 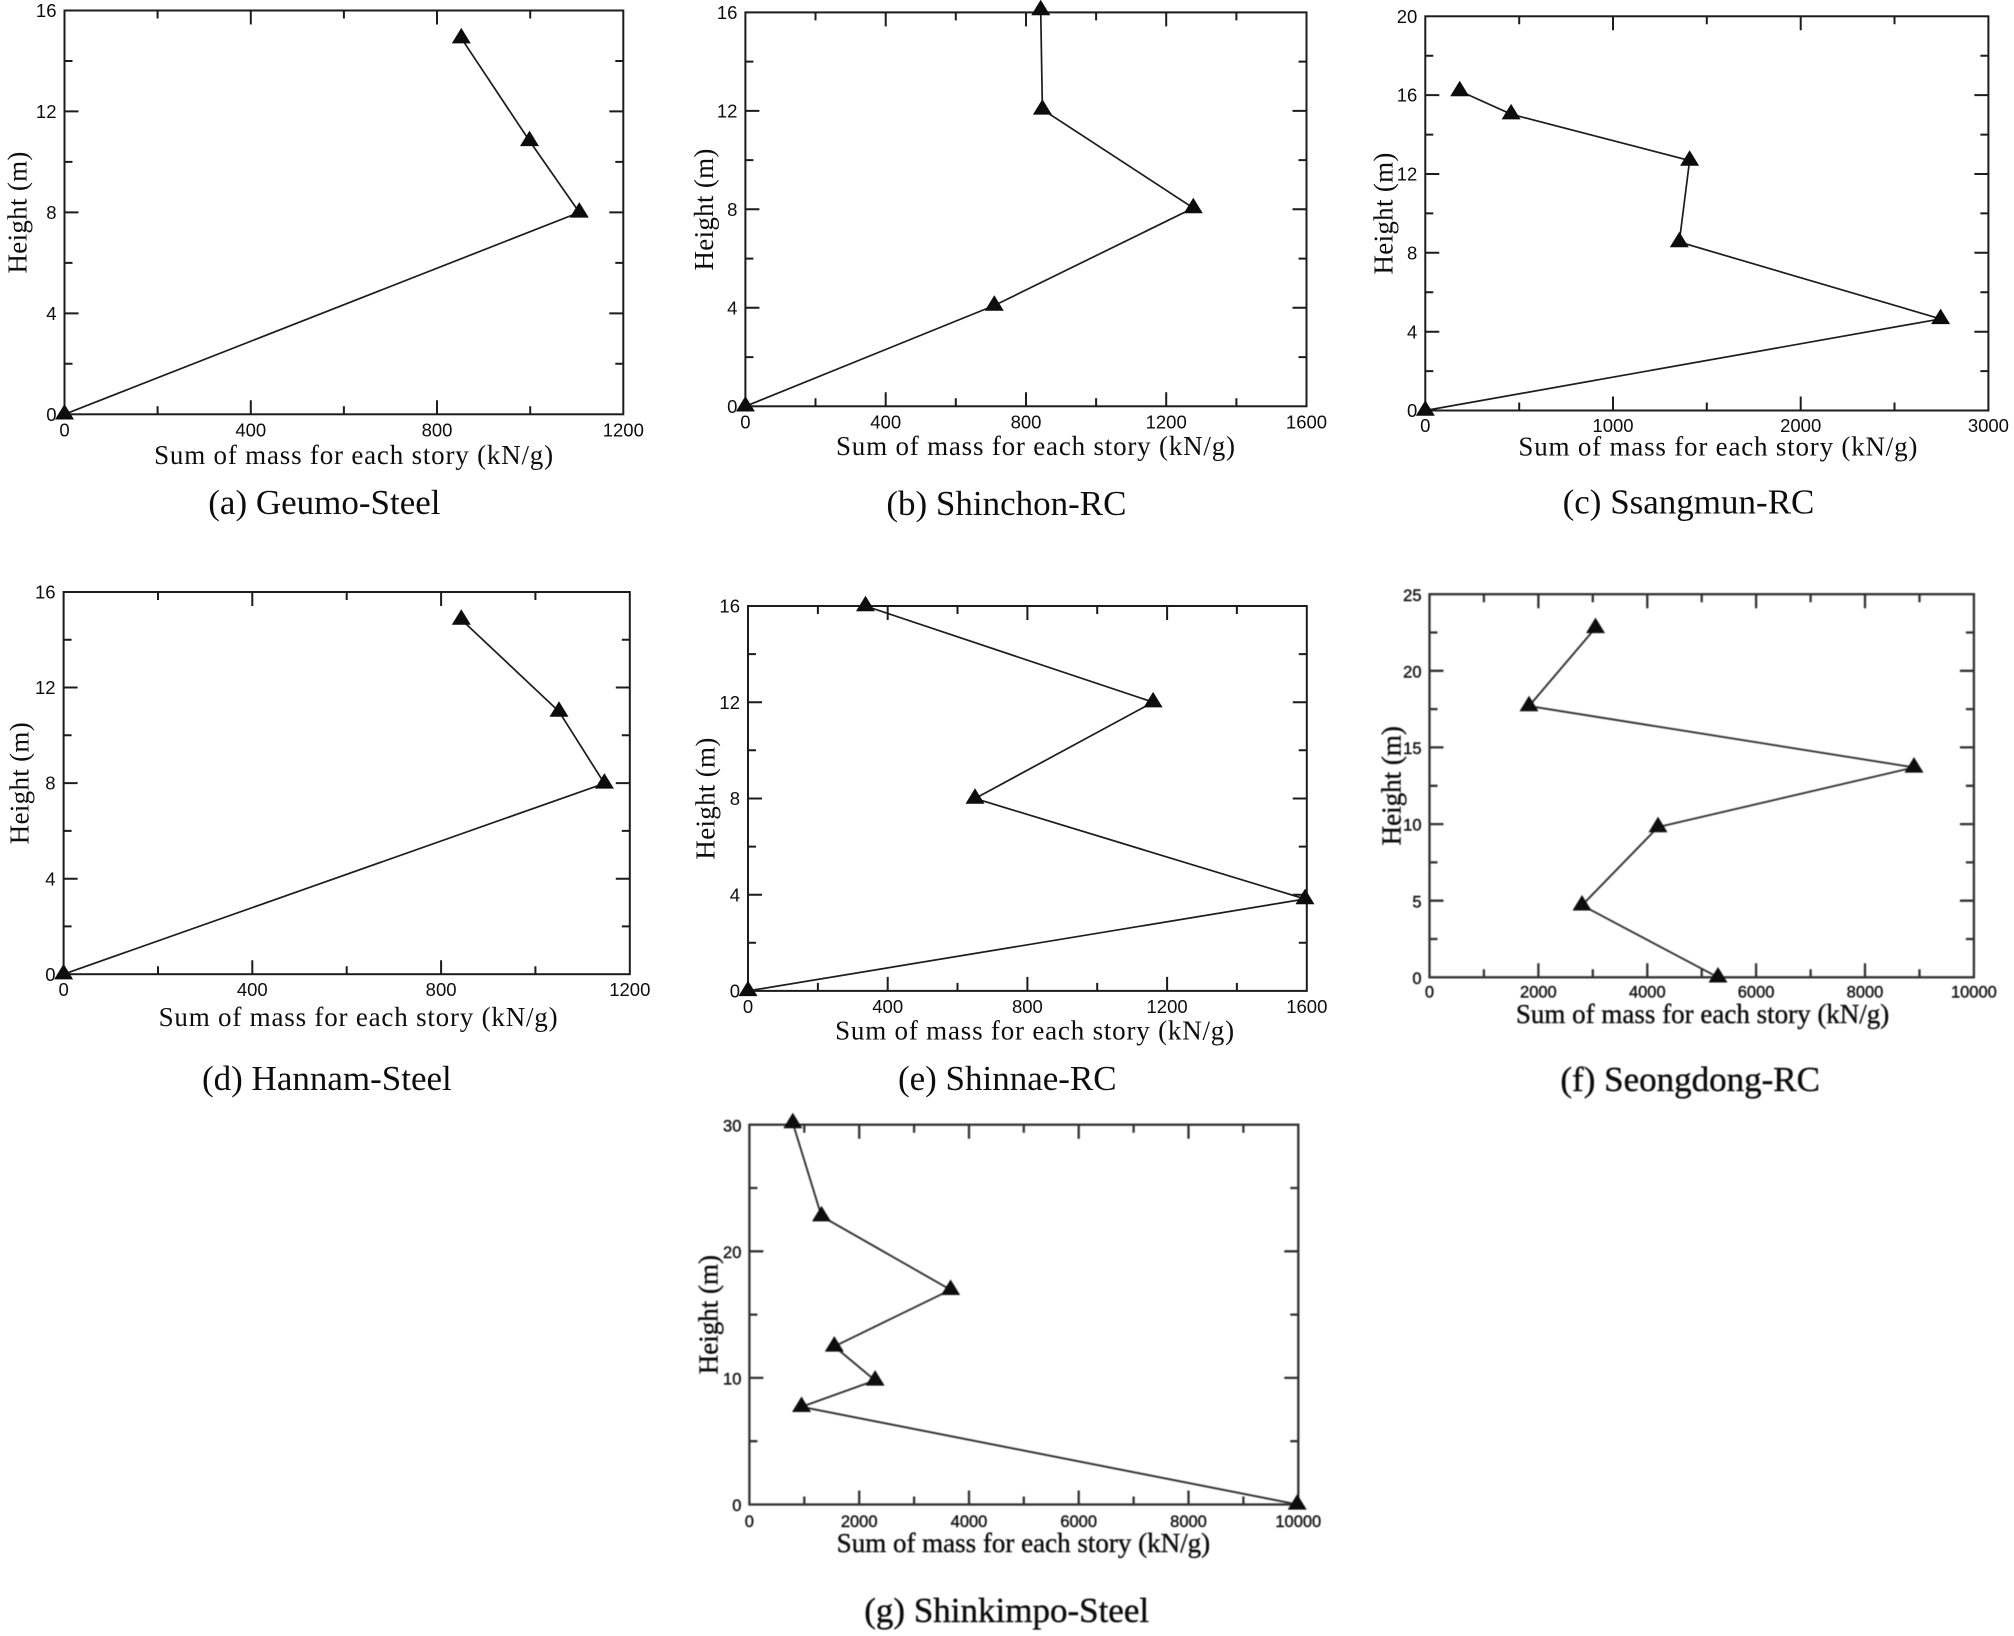 What do you see at coordinates (1007, 1078) in the screenshot?
I see `svg-text: (e) Shinnae-RC` at bounding box center [1007, 1078].